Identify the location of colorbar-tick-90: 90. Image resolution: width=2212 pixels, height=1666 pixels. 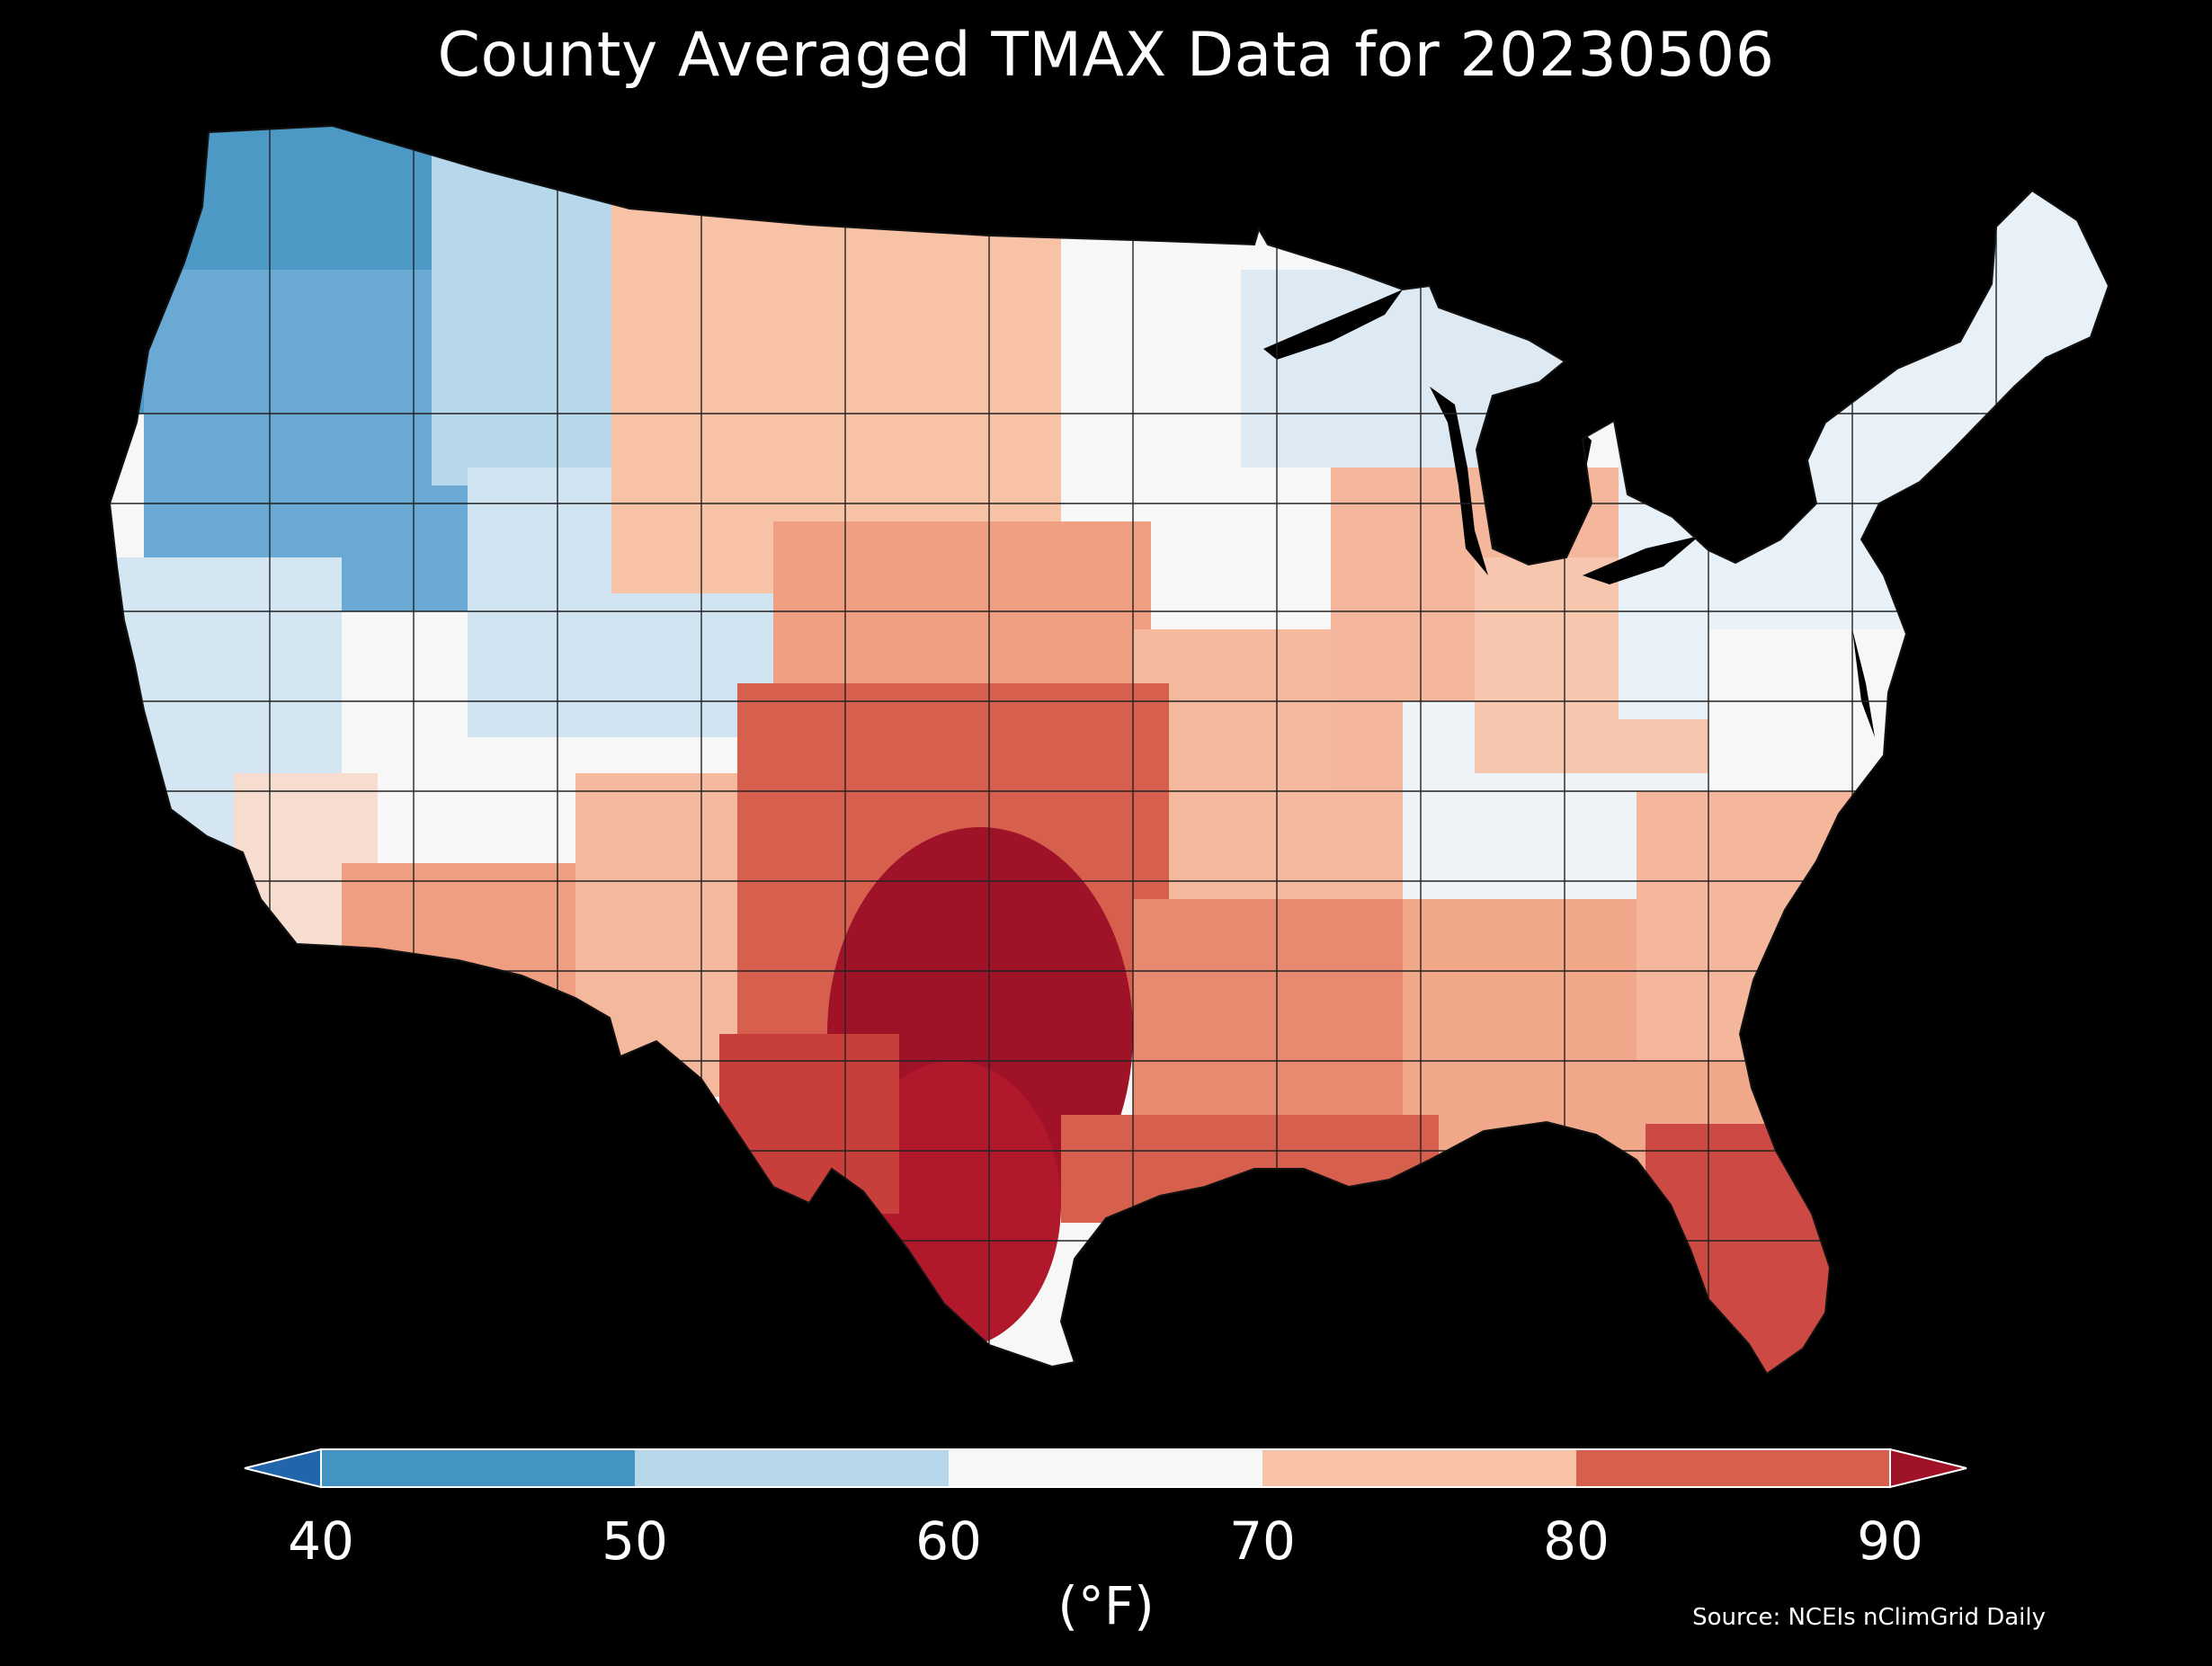
(1890, 1541).